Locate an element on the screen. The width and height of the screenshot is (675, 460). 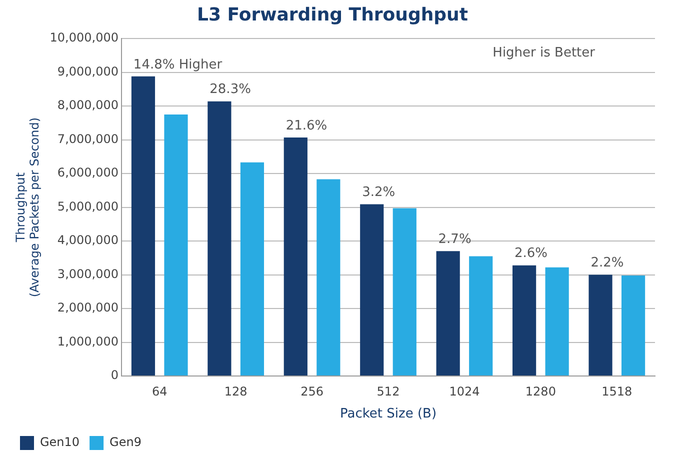
y-tick-label: 7,000,000 is located at coordinates (88, 139).